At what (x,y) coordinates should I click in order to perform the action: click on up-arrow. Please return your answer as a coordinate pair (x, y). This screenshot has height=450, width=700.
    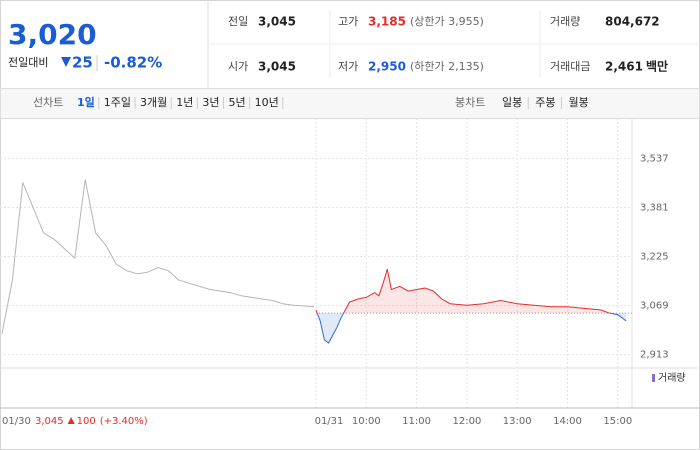
    Looking at the image, I should click on (71, 420).